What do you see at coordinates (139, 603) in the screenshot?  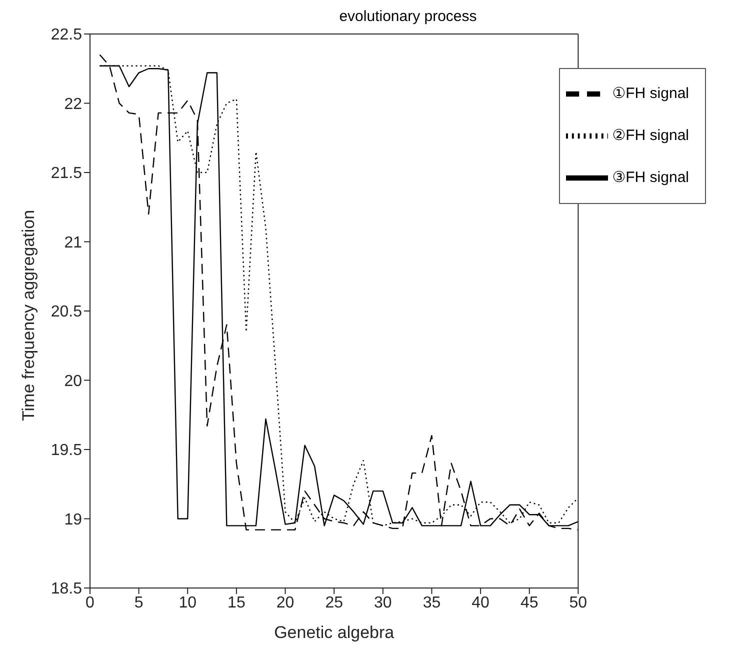 I see `x-tick-label: 5` at bounding box center [139, 603].